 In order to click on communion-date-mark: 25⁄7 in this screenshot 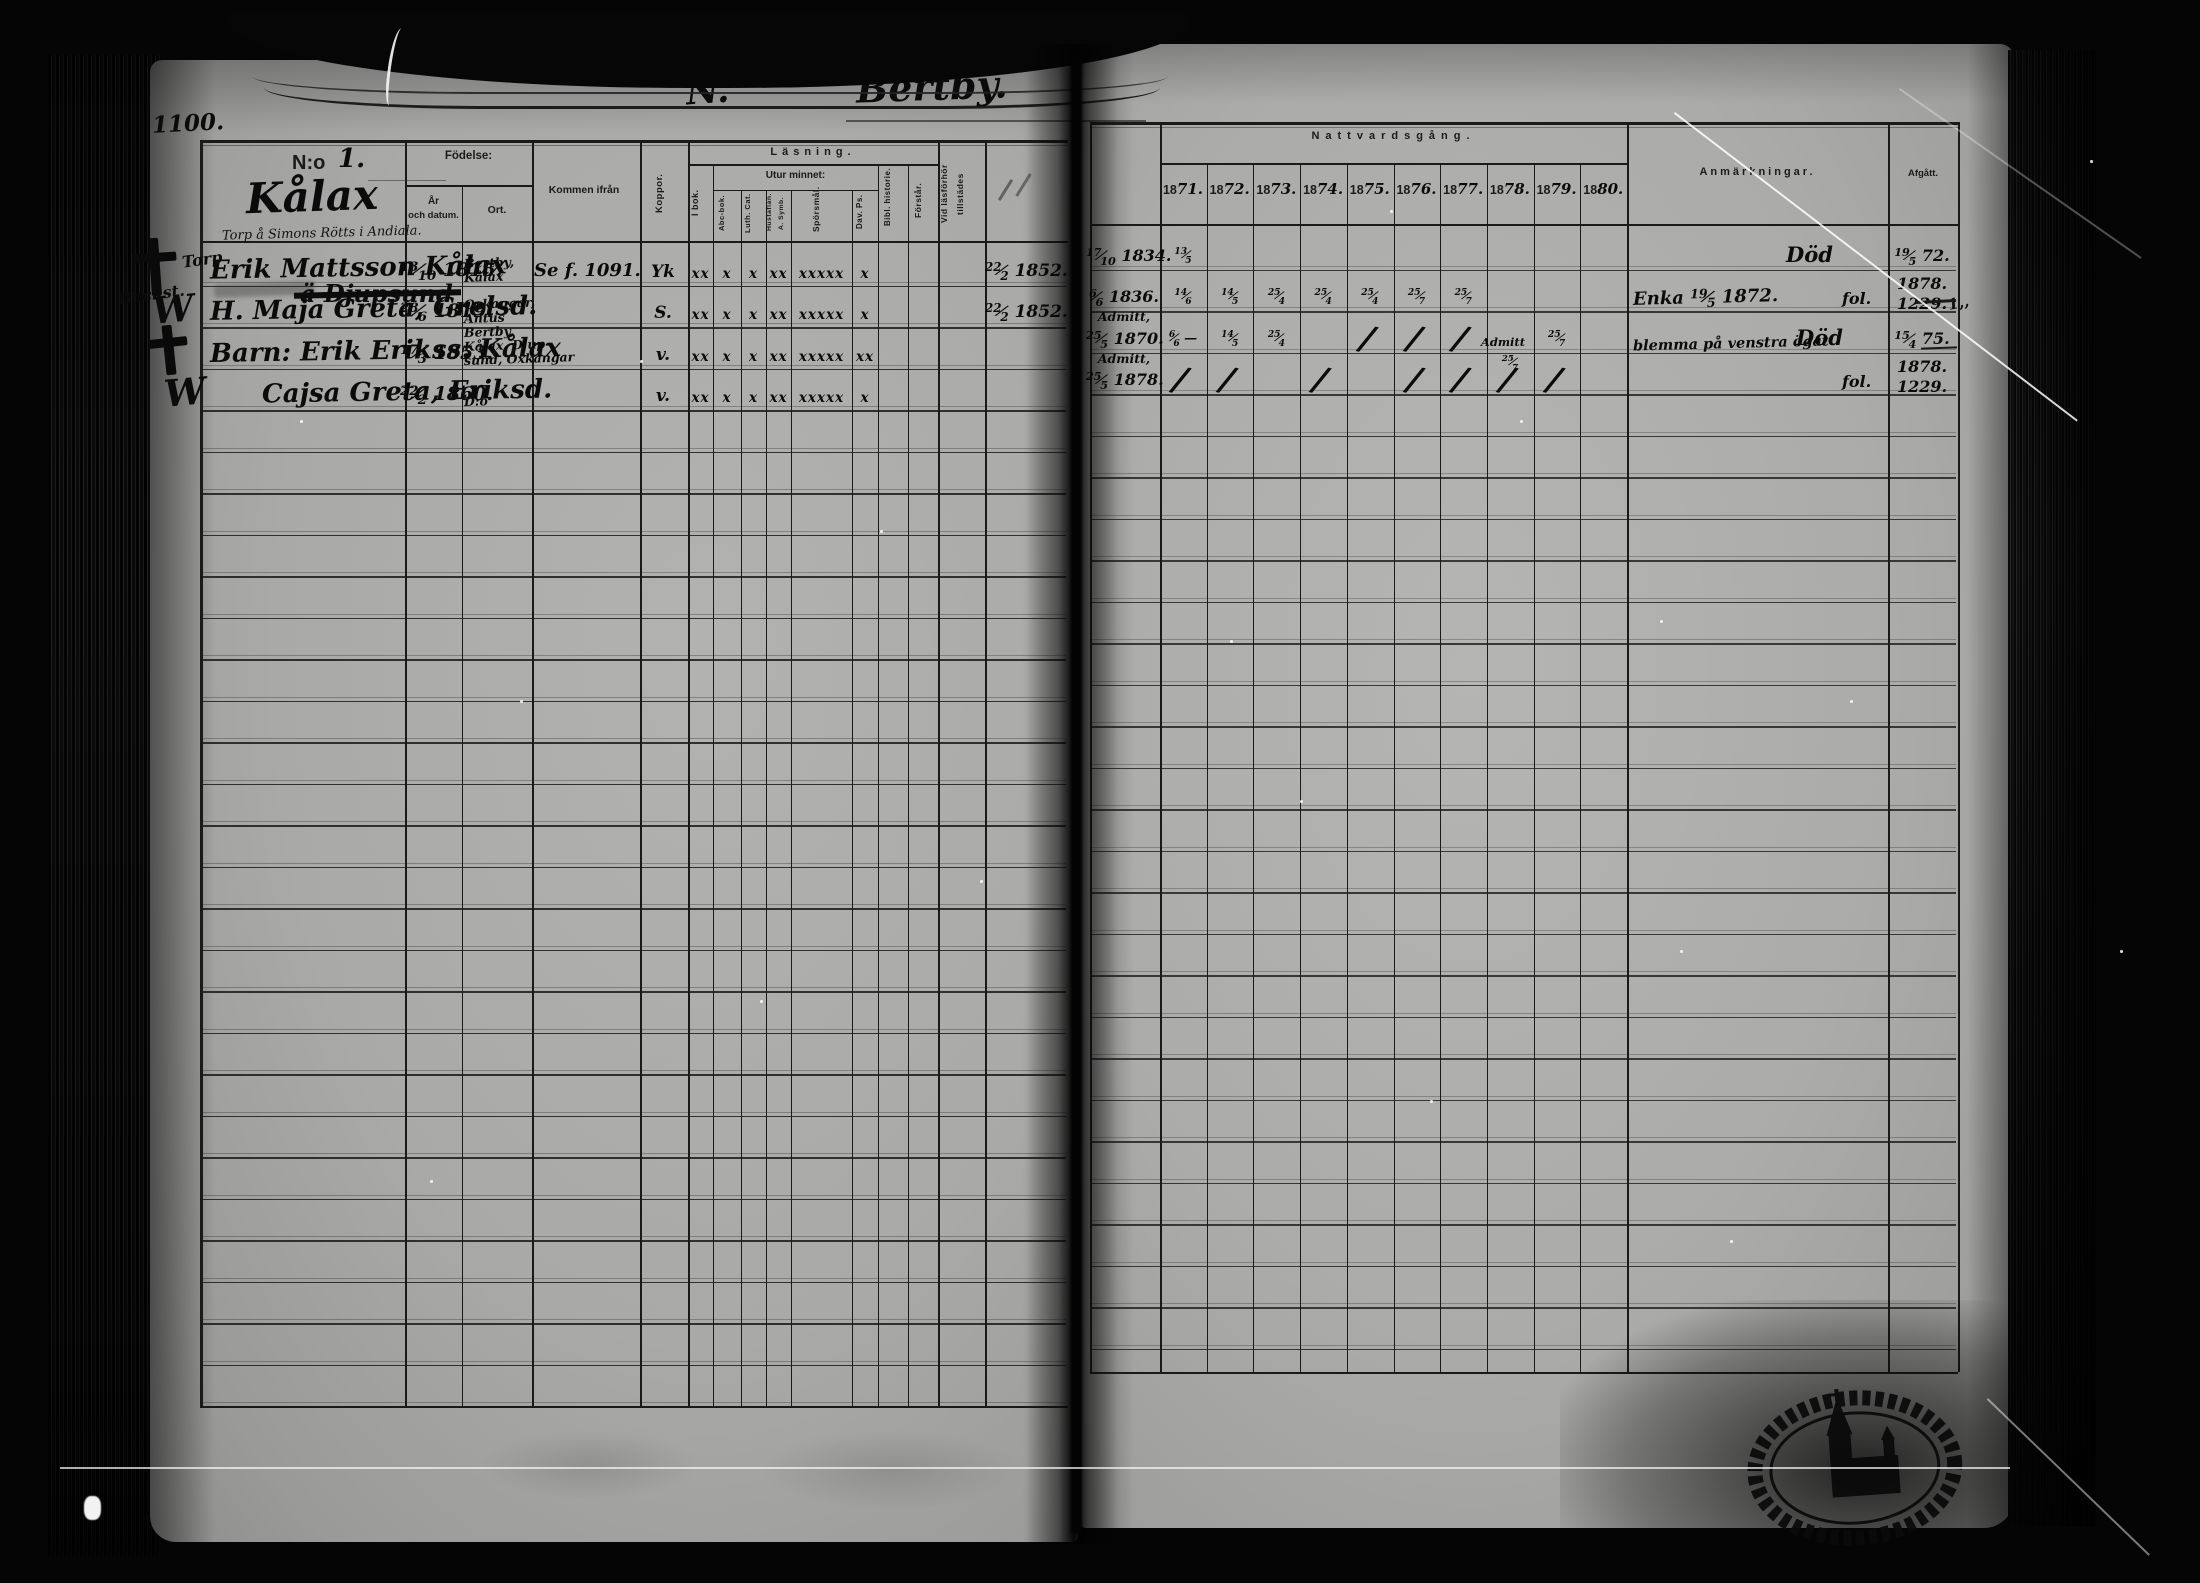, I will do `click(1416, 297)`.